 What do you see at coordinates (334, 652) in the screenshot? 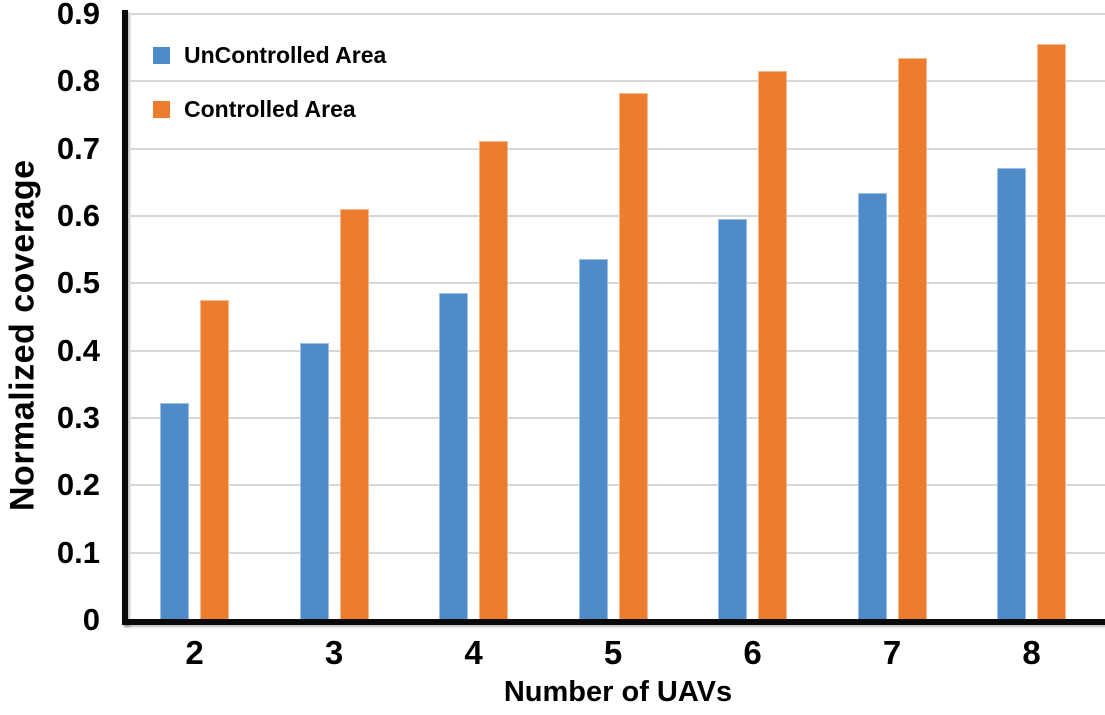
I see `x-tick-label: 3` at bounding box center [334, 652].